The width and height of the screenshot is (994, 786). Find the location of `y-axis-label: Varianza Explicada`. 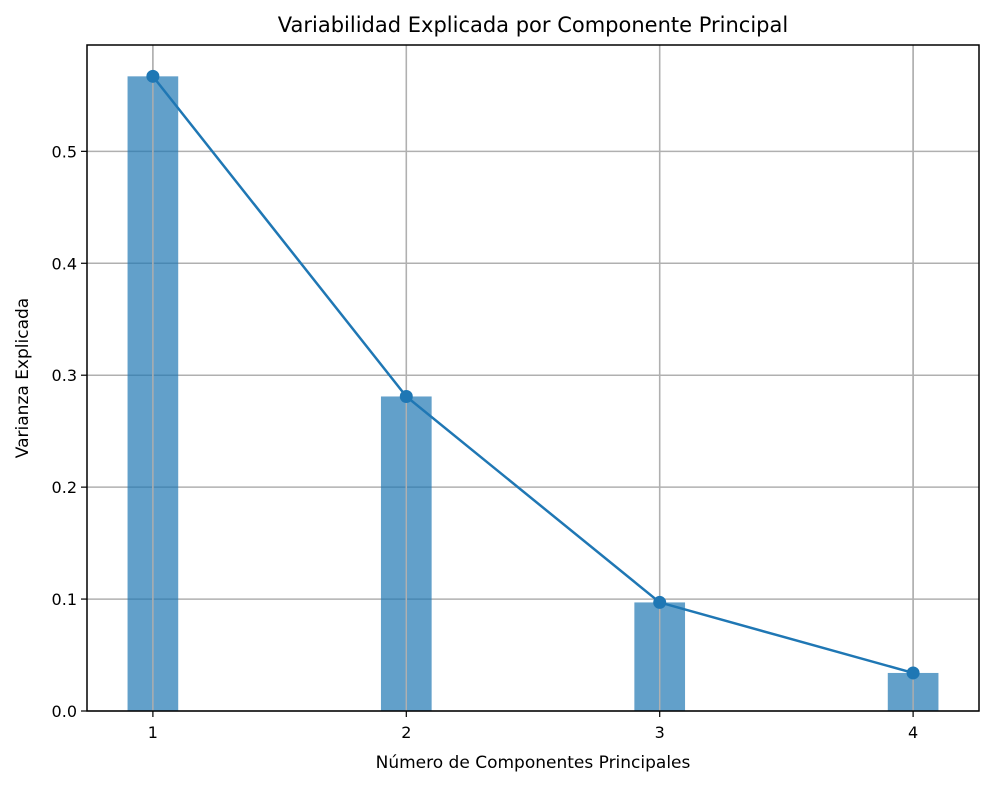

y-axis-label: Varianza Explicada is located at coordinates (23, 378).